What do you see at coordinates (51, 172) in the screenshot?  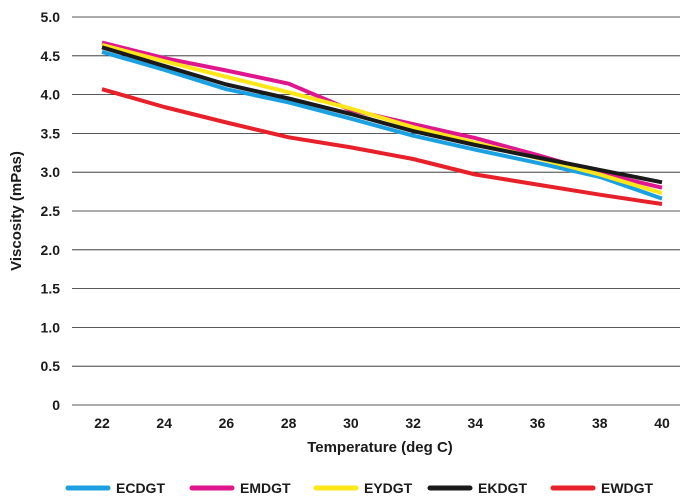 I see `y-tick-label: 3.0` at bounding box center [51, 172].